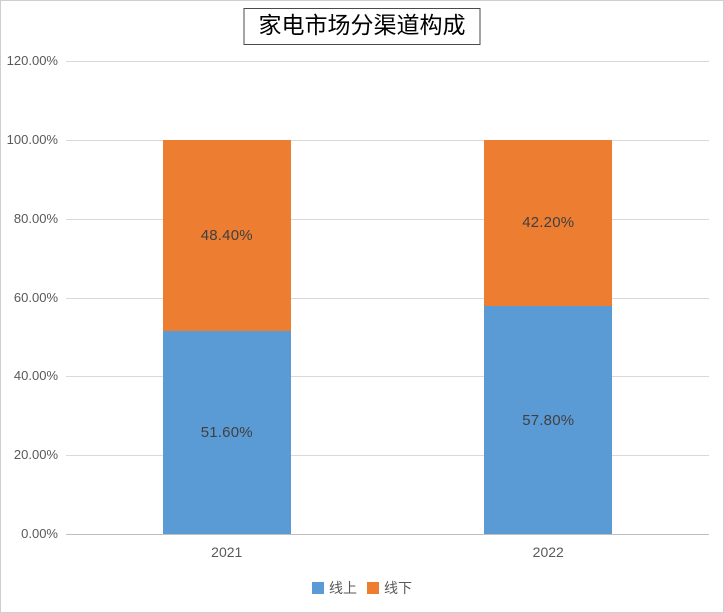 The image size is (724, 613). What do you see at coordinates (39, 533) in the screenshot?
I see `y-tick-label: 0.00%` at bounding box center [39, 533].